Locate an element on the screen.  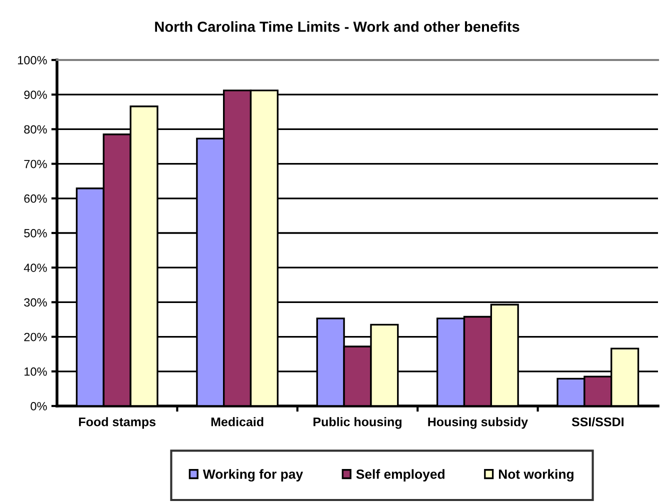
chart-title: North Carolina Time Limits - Work and other benefits is located at coordinates (337, 26).